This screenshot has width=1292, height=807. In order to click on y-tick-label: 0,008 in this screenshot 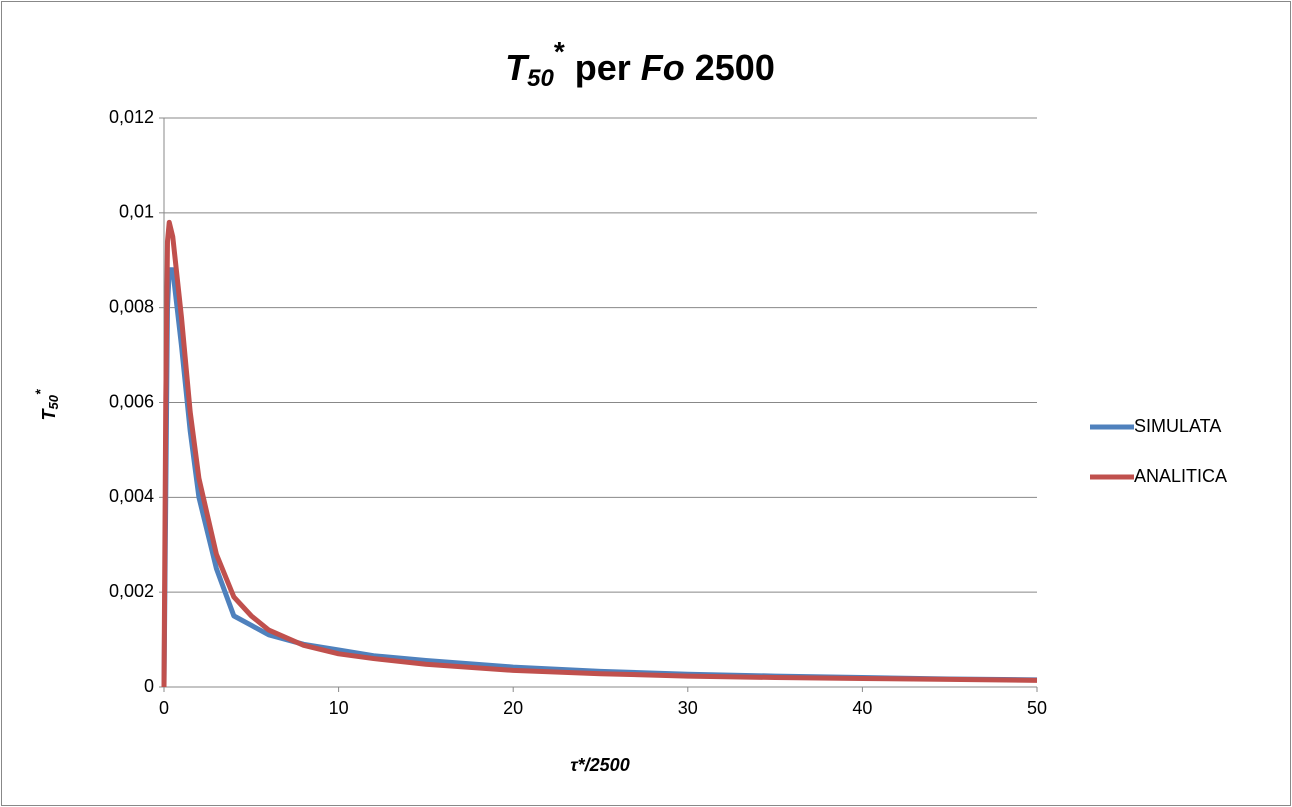, I will do `click(131, 306)`.